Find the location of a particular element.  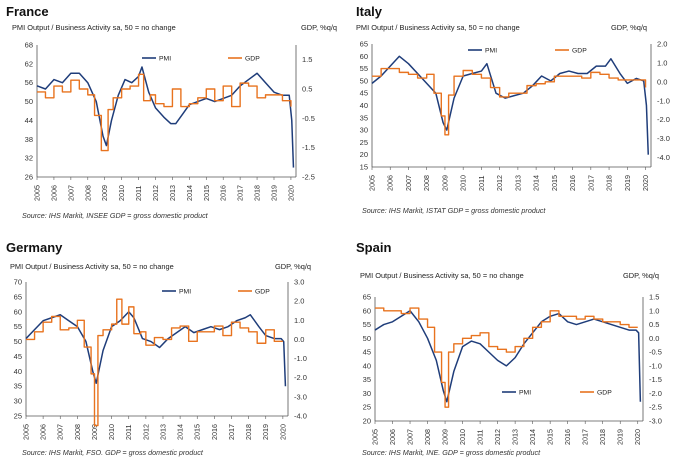

left-tick-label: 26 is located at coordinates (29, 177).